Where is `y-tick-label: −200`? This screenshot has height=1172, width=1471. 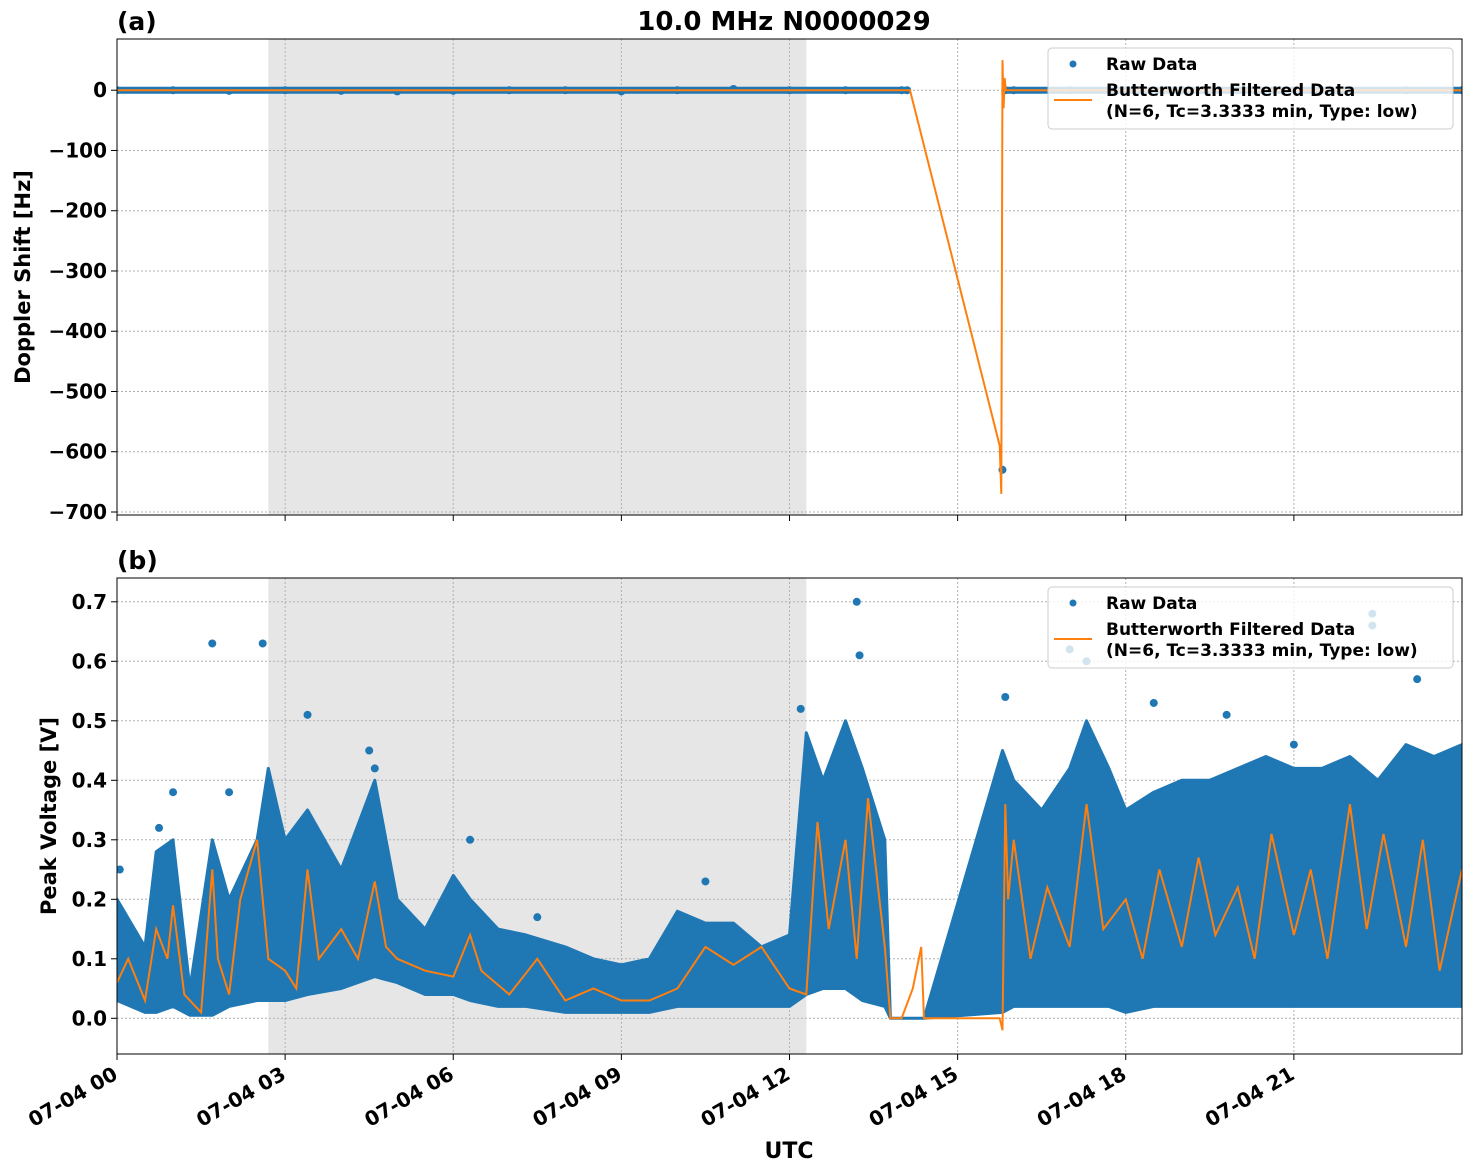 y-tick-label: −200 is located at coordinates (77, 211).